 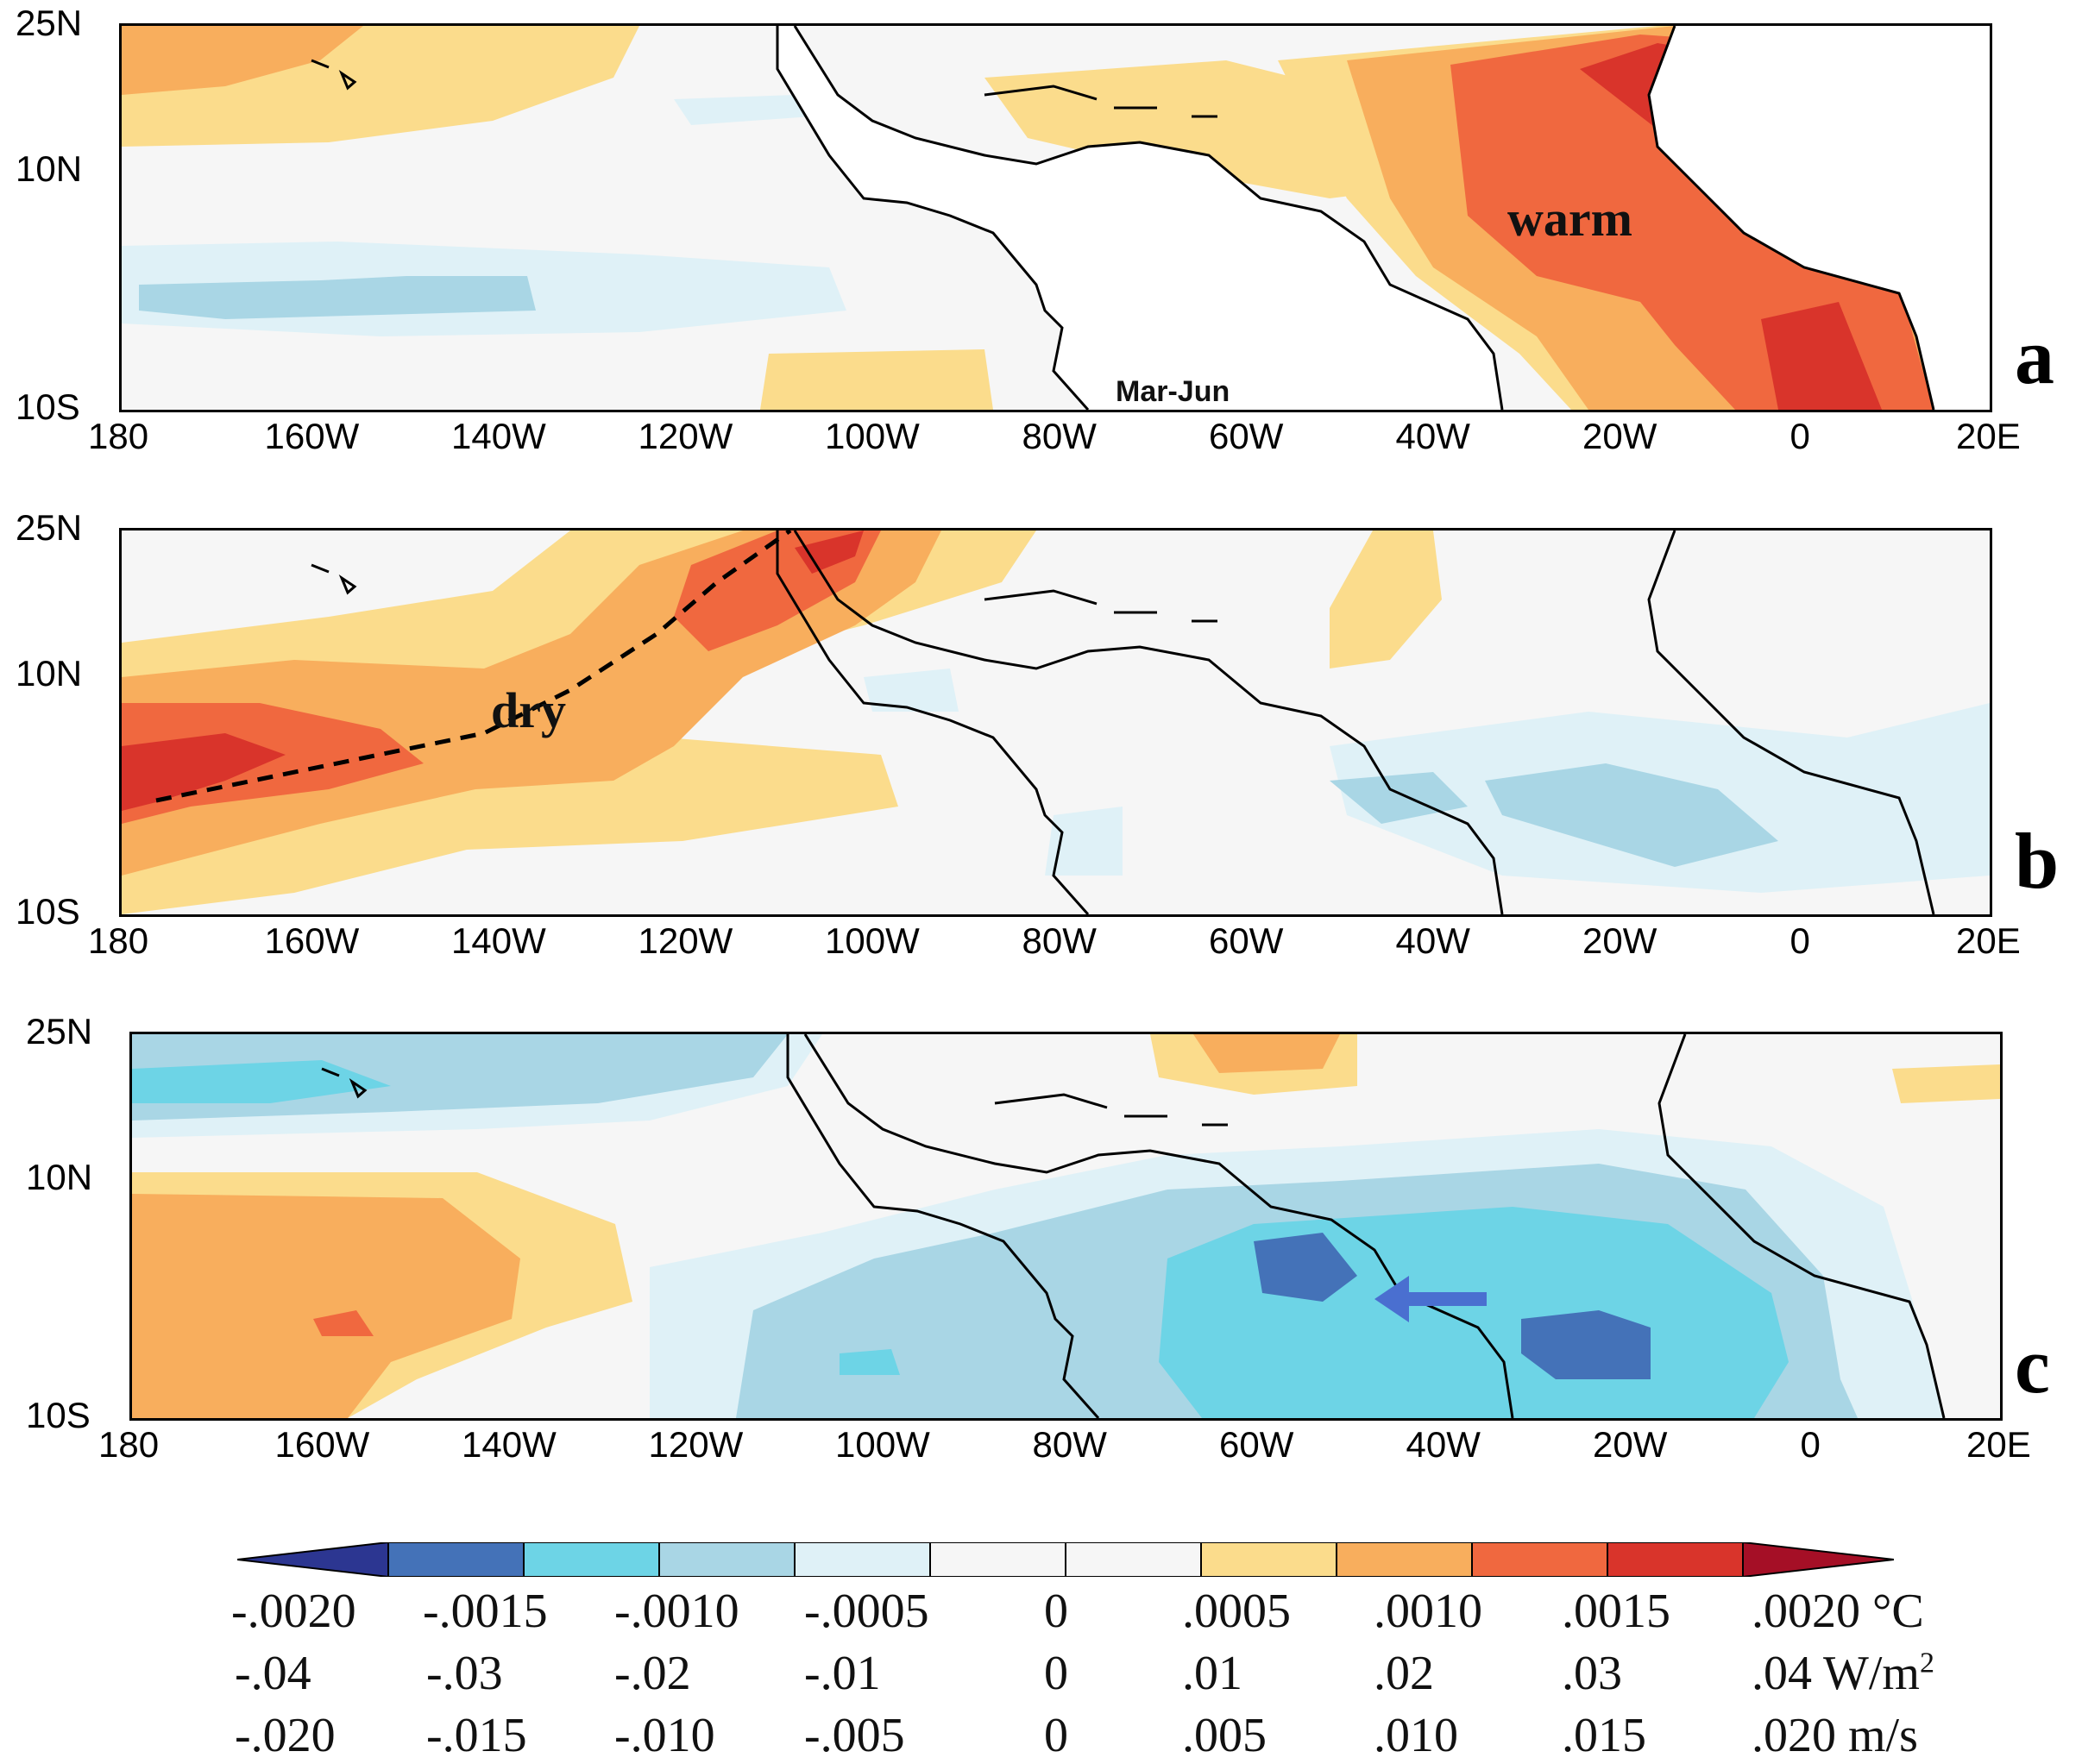 I want to click on warm-anomaly-atlantic-n, so click(x=1386, y=599).